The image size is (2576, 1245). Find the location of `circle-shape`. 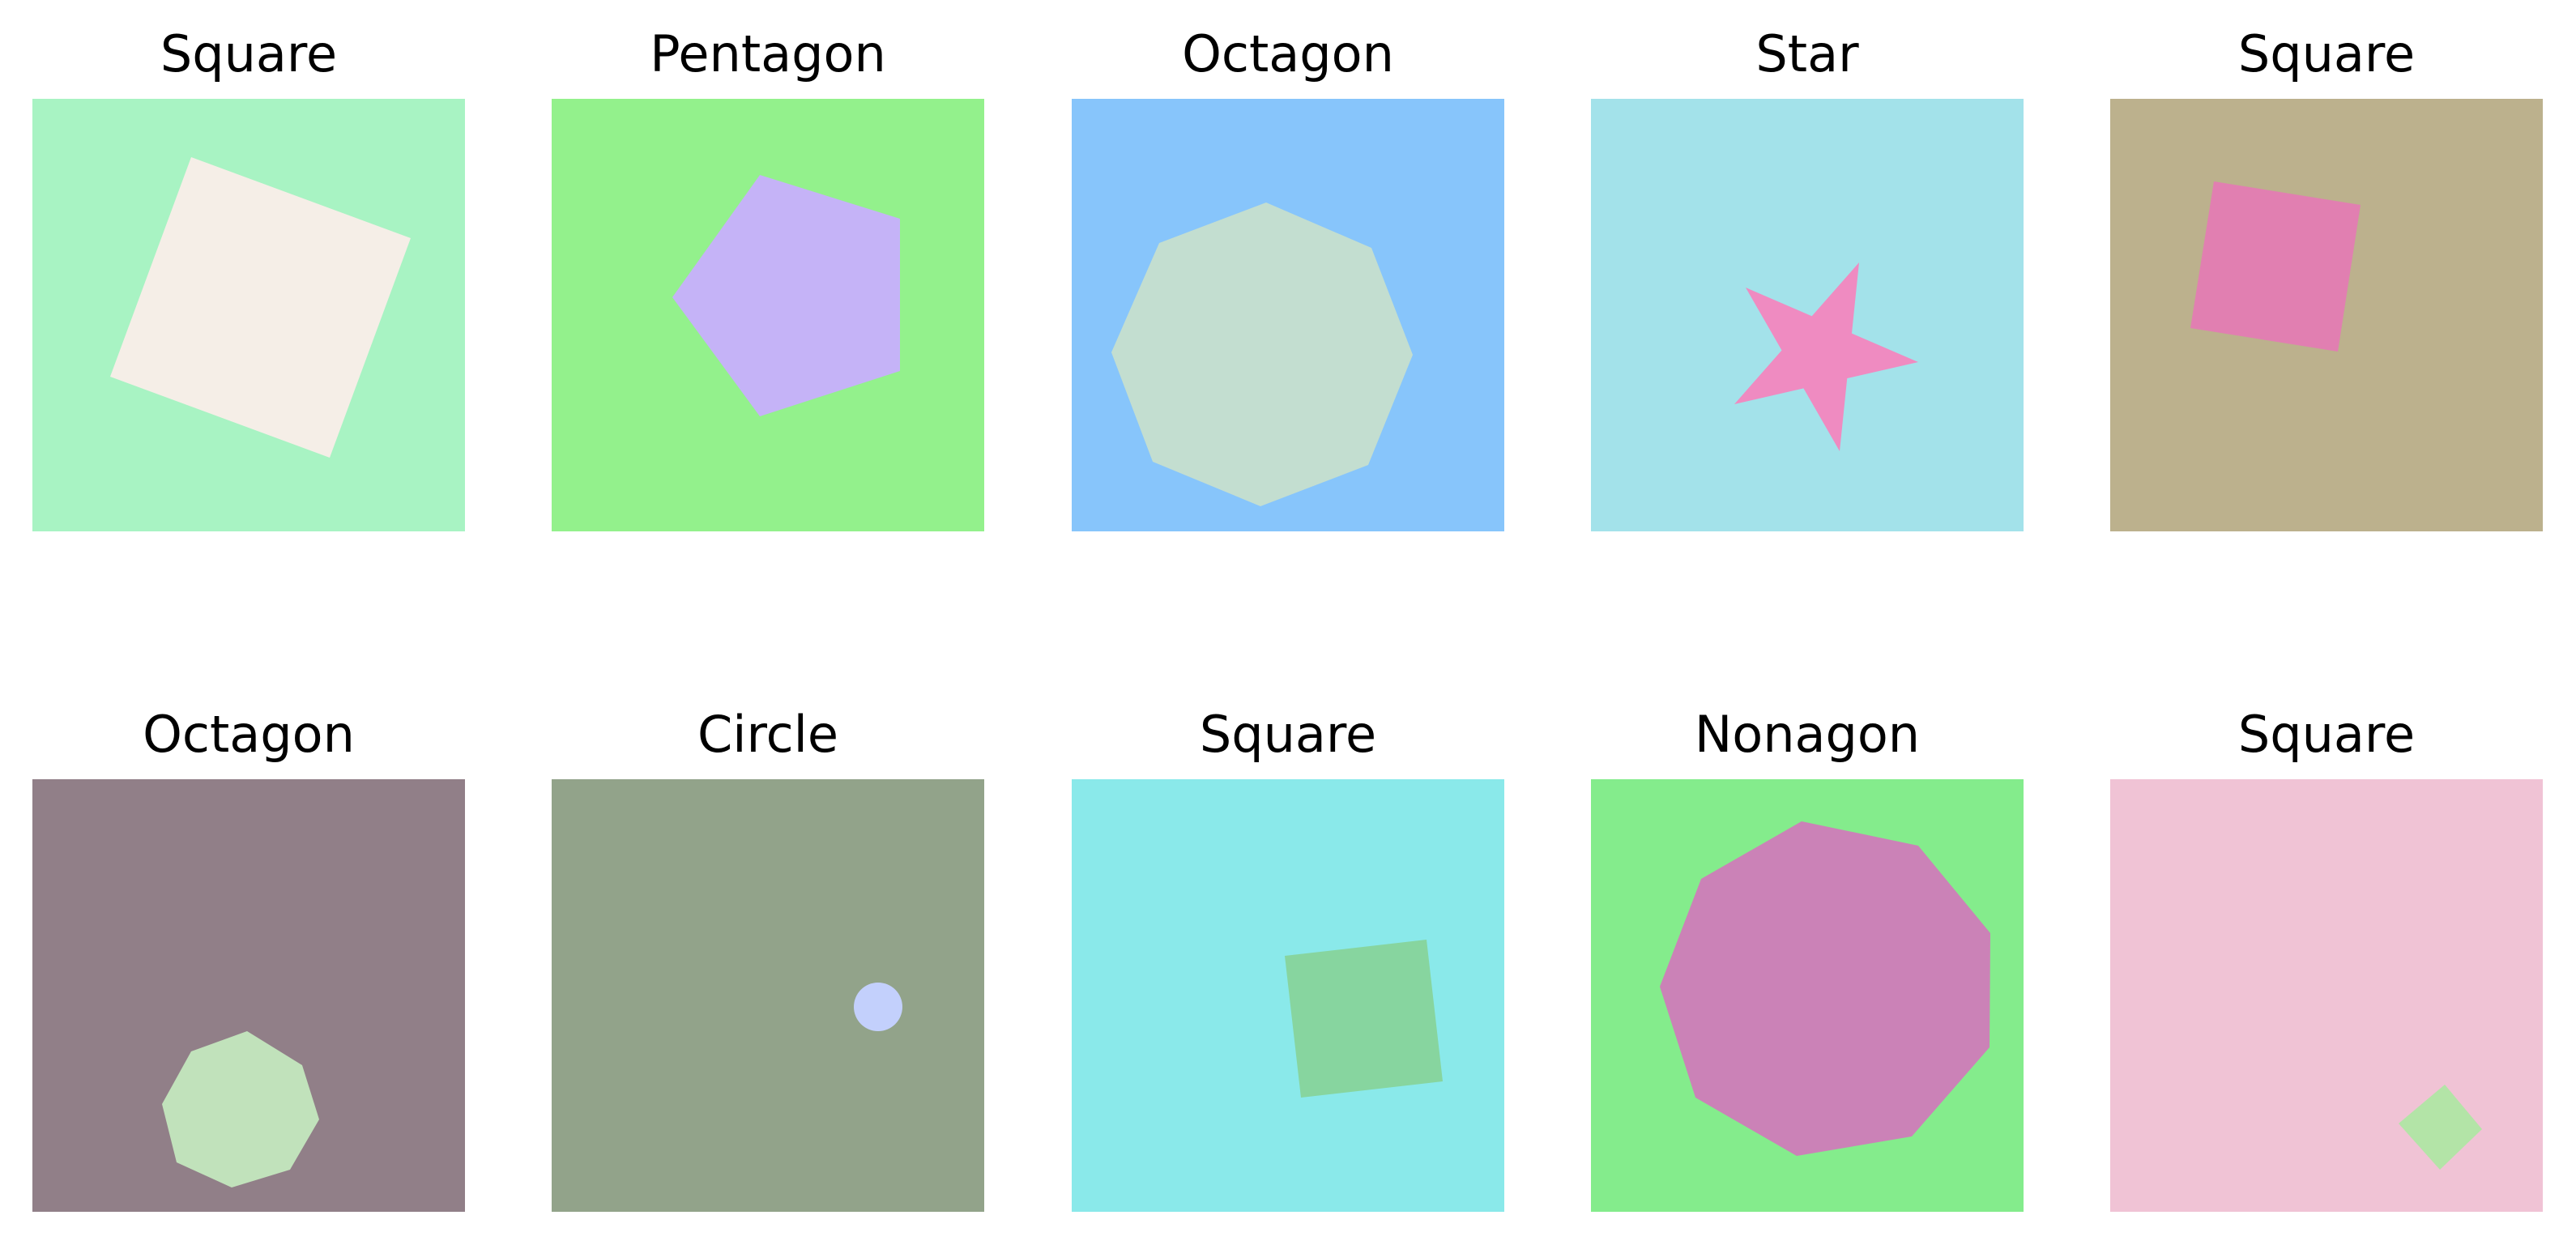

circle-shape is located at coordinates (878, 1007).